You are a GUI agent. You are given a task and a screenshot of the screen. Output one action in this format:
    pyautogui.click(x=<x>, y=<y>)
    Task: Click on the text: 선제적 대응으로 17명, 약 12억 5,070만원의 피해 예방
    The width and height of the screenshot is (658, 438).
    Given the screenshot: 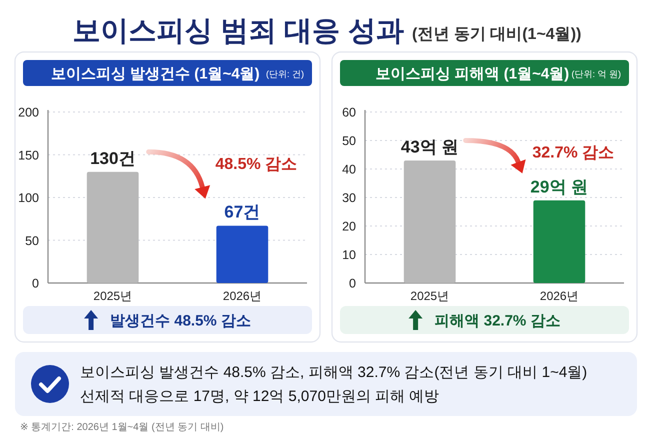 What is the action you would take?
    pyautogui.click(x=260, y=396)
    